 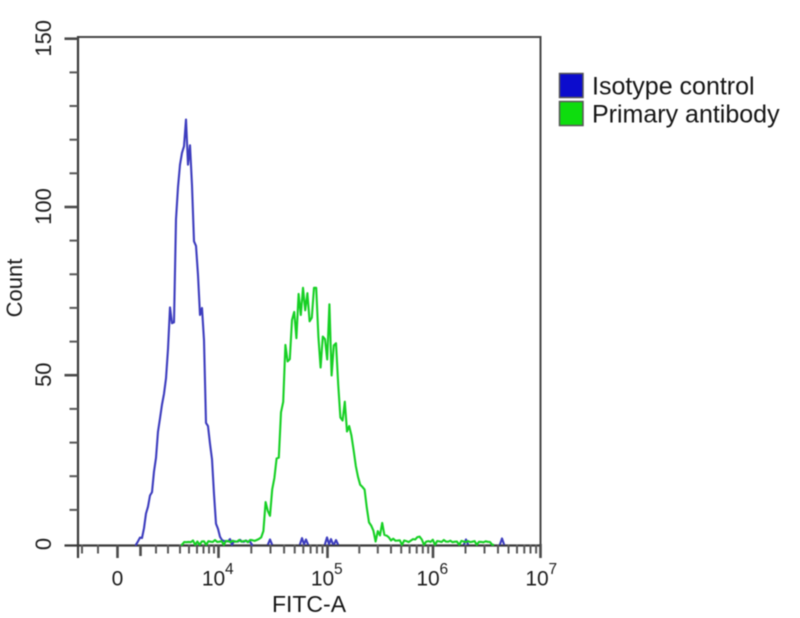 I want to click on svg-text: 50, so click(x=43, y=374).